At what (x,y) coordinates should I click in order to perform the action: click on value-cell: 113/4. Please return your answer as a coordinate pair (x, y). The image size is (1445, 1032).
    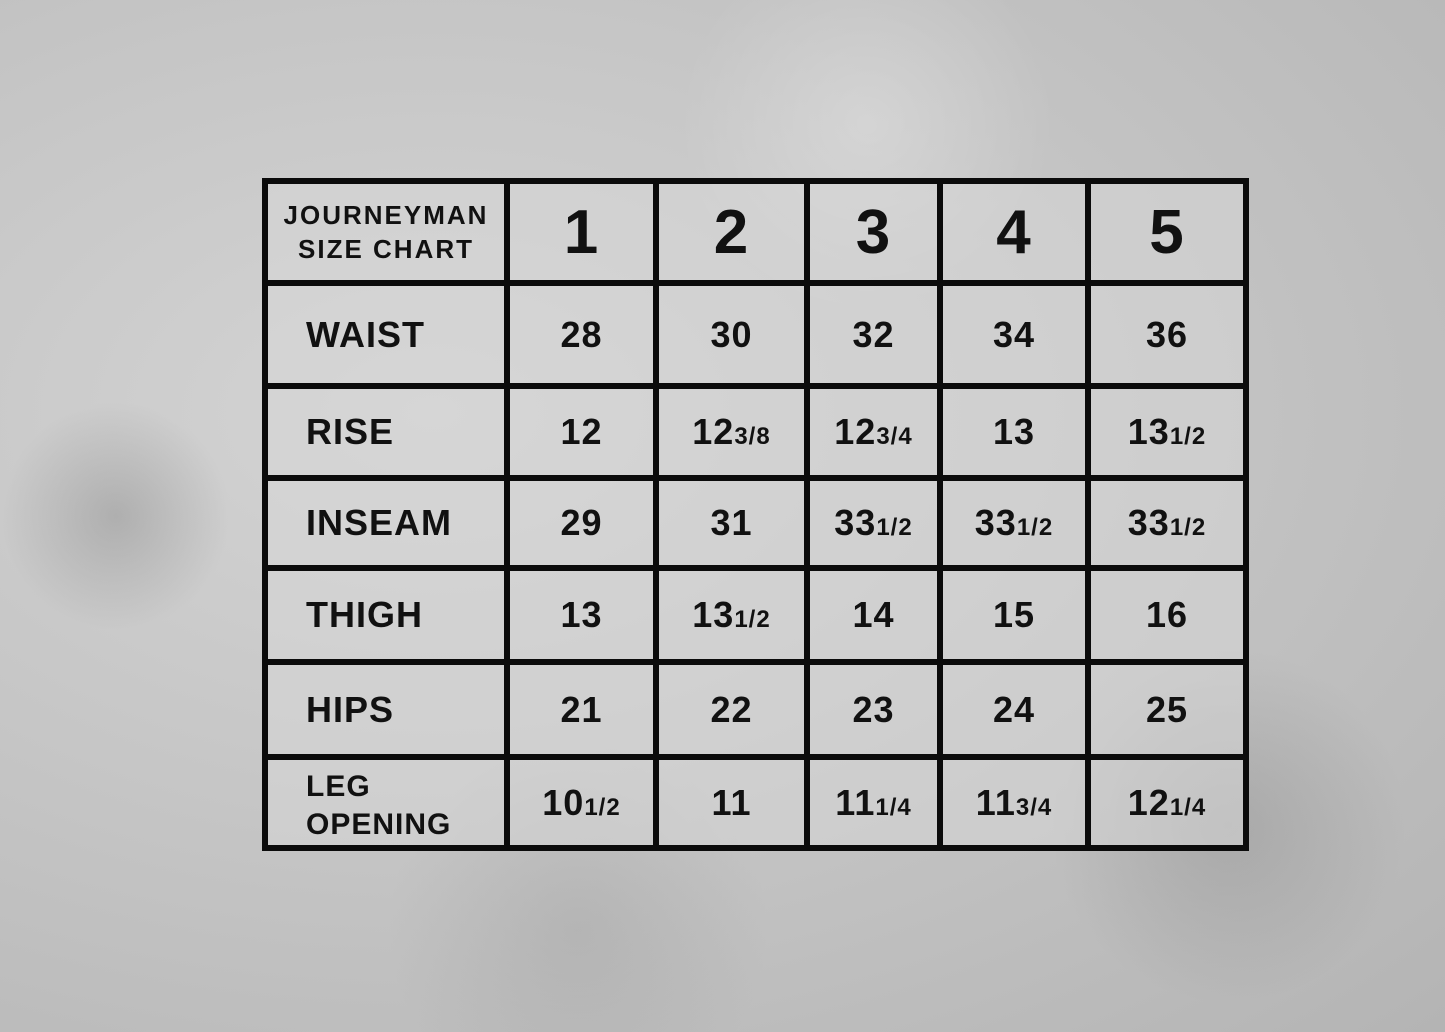
    Looking at the image, I should click on (1014, 802).